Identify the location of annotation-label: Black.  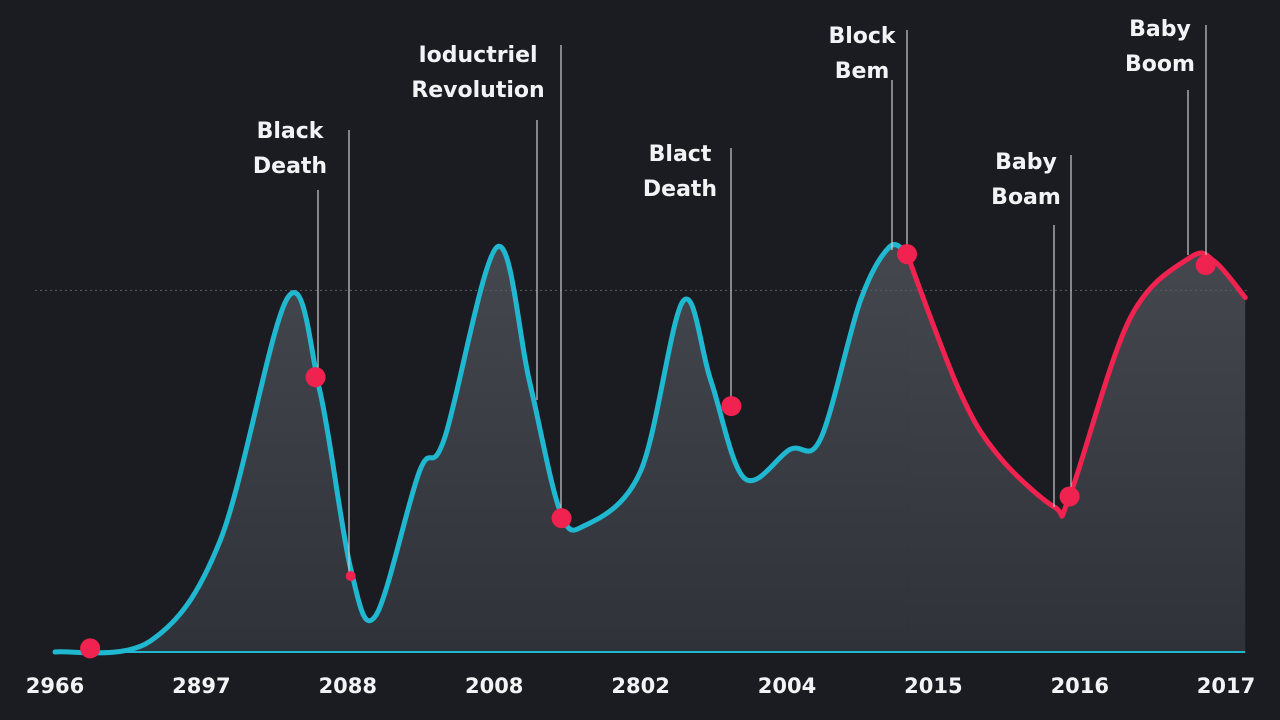
(291, 131).